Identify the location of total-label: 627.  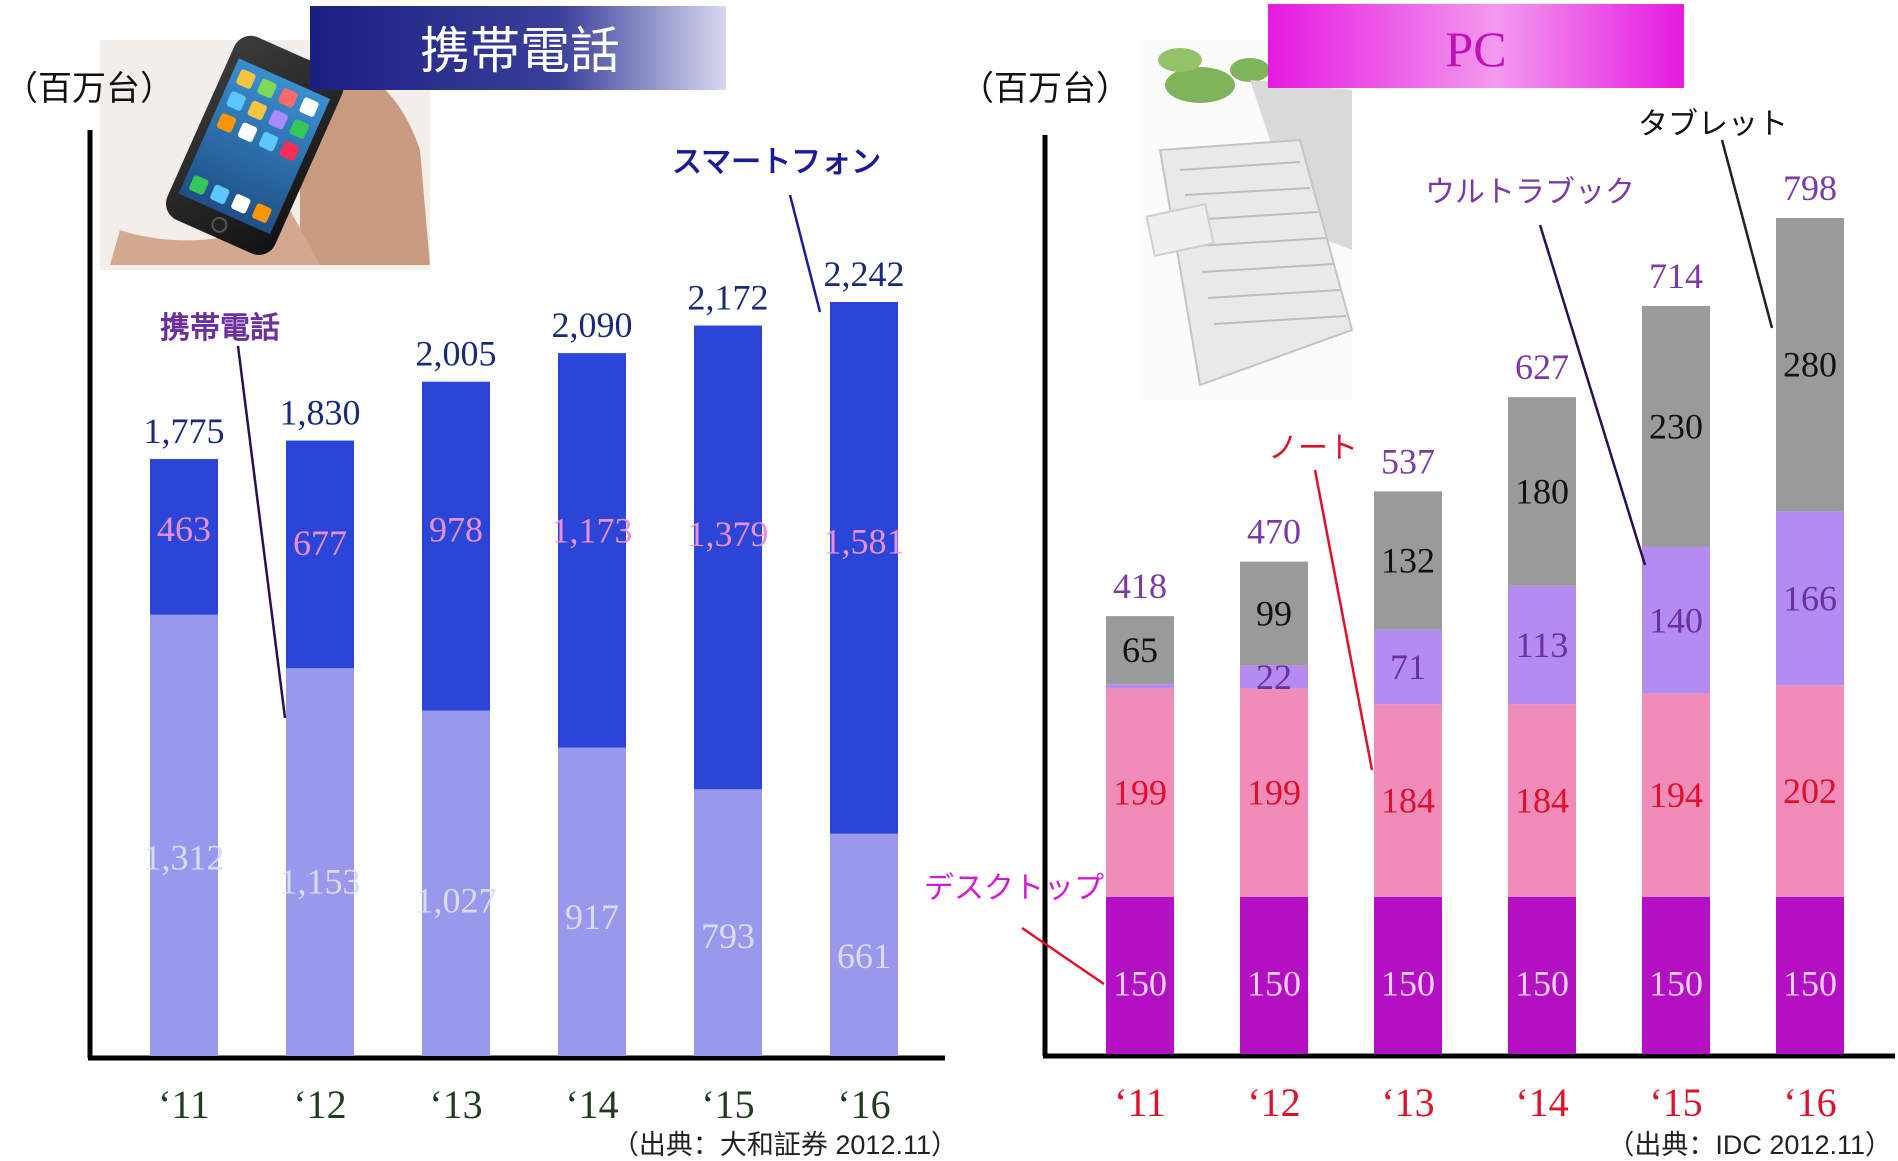
(1542, 367).